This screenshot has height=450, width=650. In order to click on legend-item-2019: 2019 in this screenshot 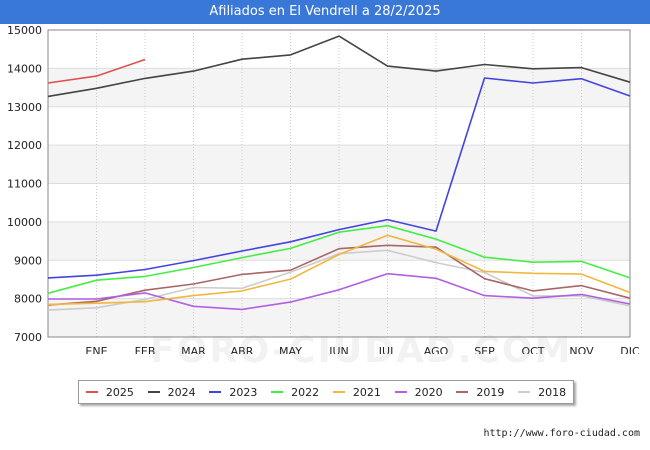, I will do `click(480, 392)`.